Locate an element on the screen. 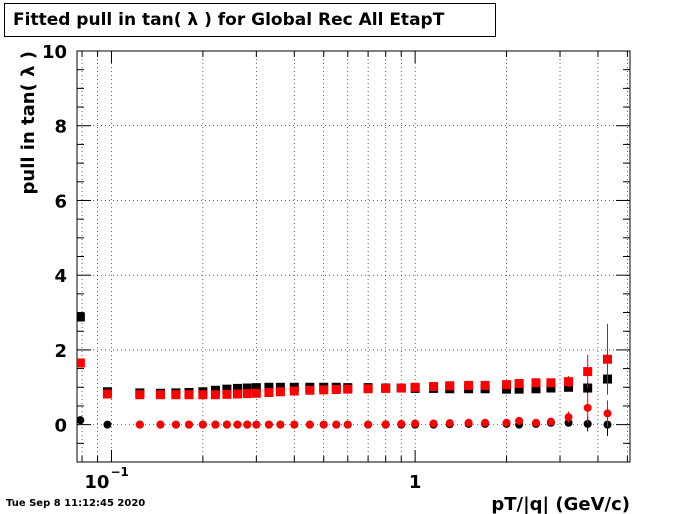 Image resolution: width=700 pixels, height=514 pixels. x-tick-label-exponent: −1 is located at coordinates (119, 472).